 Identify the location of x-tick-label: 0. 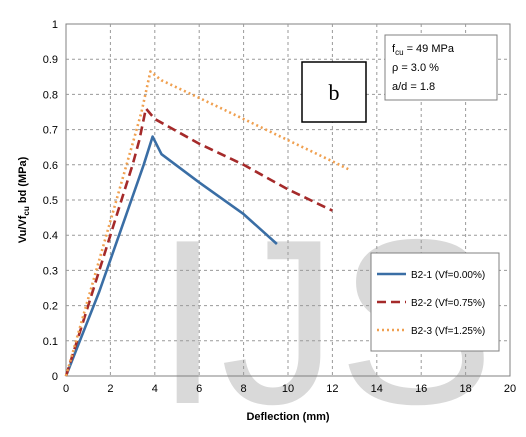
(66, 389).